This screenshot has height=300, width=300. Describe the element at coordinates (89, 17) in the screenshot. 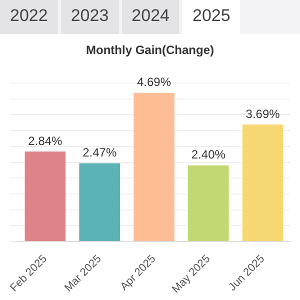

I see `text: 2023` at that location.